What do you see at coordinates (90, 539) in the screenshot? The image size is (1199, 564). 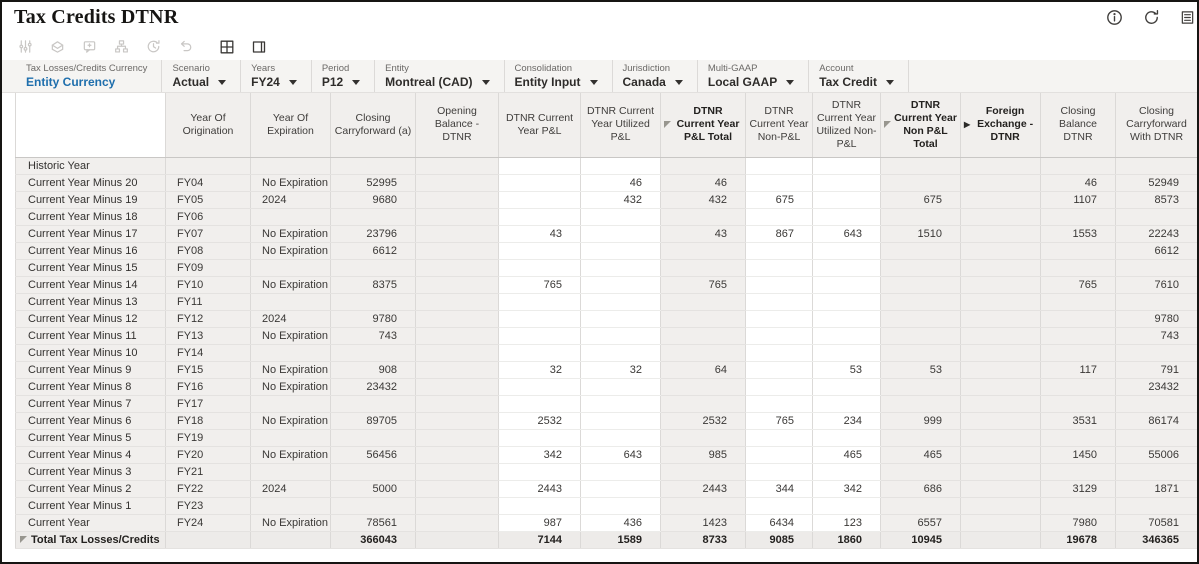 I see `row-header: Total Tax Losses/Credits` at bounding box center [90, 539].